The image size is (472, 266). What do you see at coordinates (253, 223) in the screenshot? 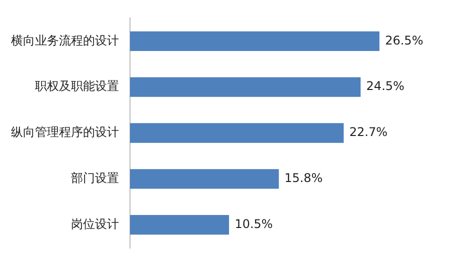
I see `data-label: 10.5%` at bounding box center [253, 223].